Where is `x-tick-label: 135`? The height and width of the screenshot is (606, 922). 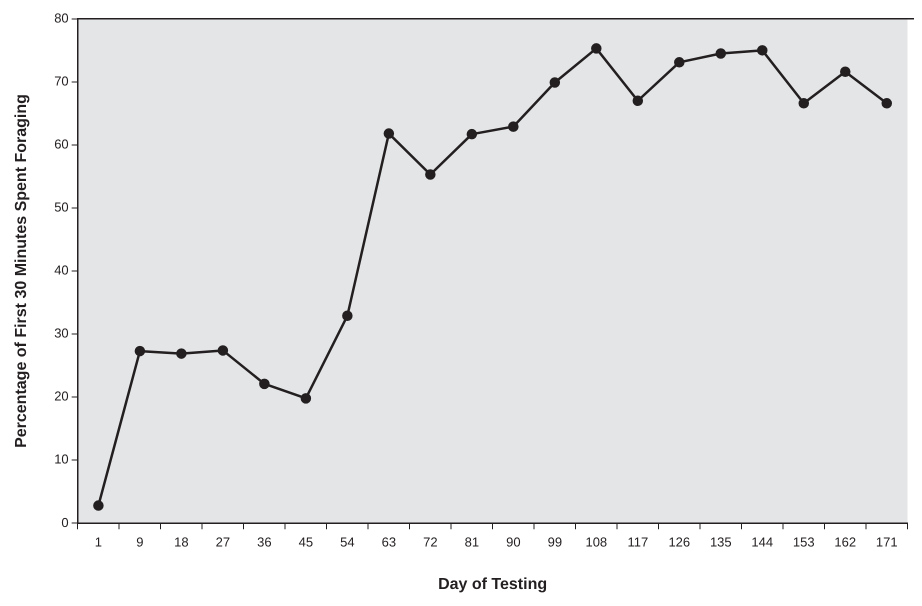
x-tick-label: 135 is located at coordinates (721, 542).